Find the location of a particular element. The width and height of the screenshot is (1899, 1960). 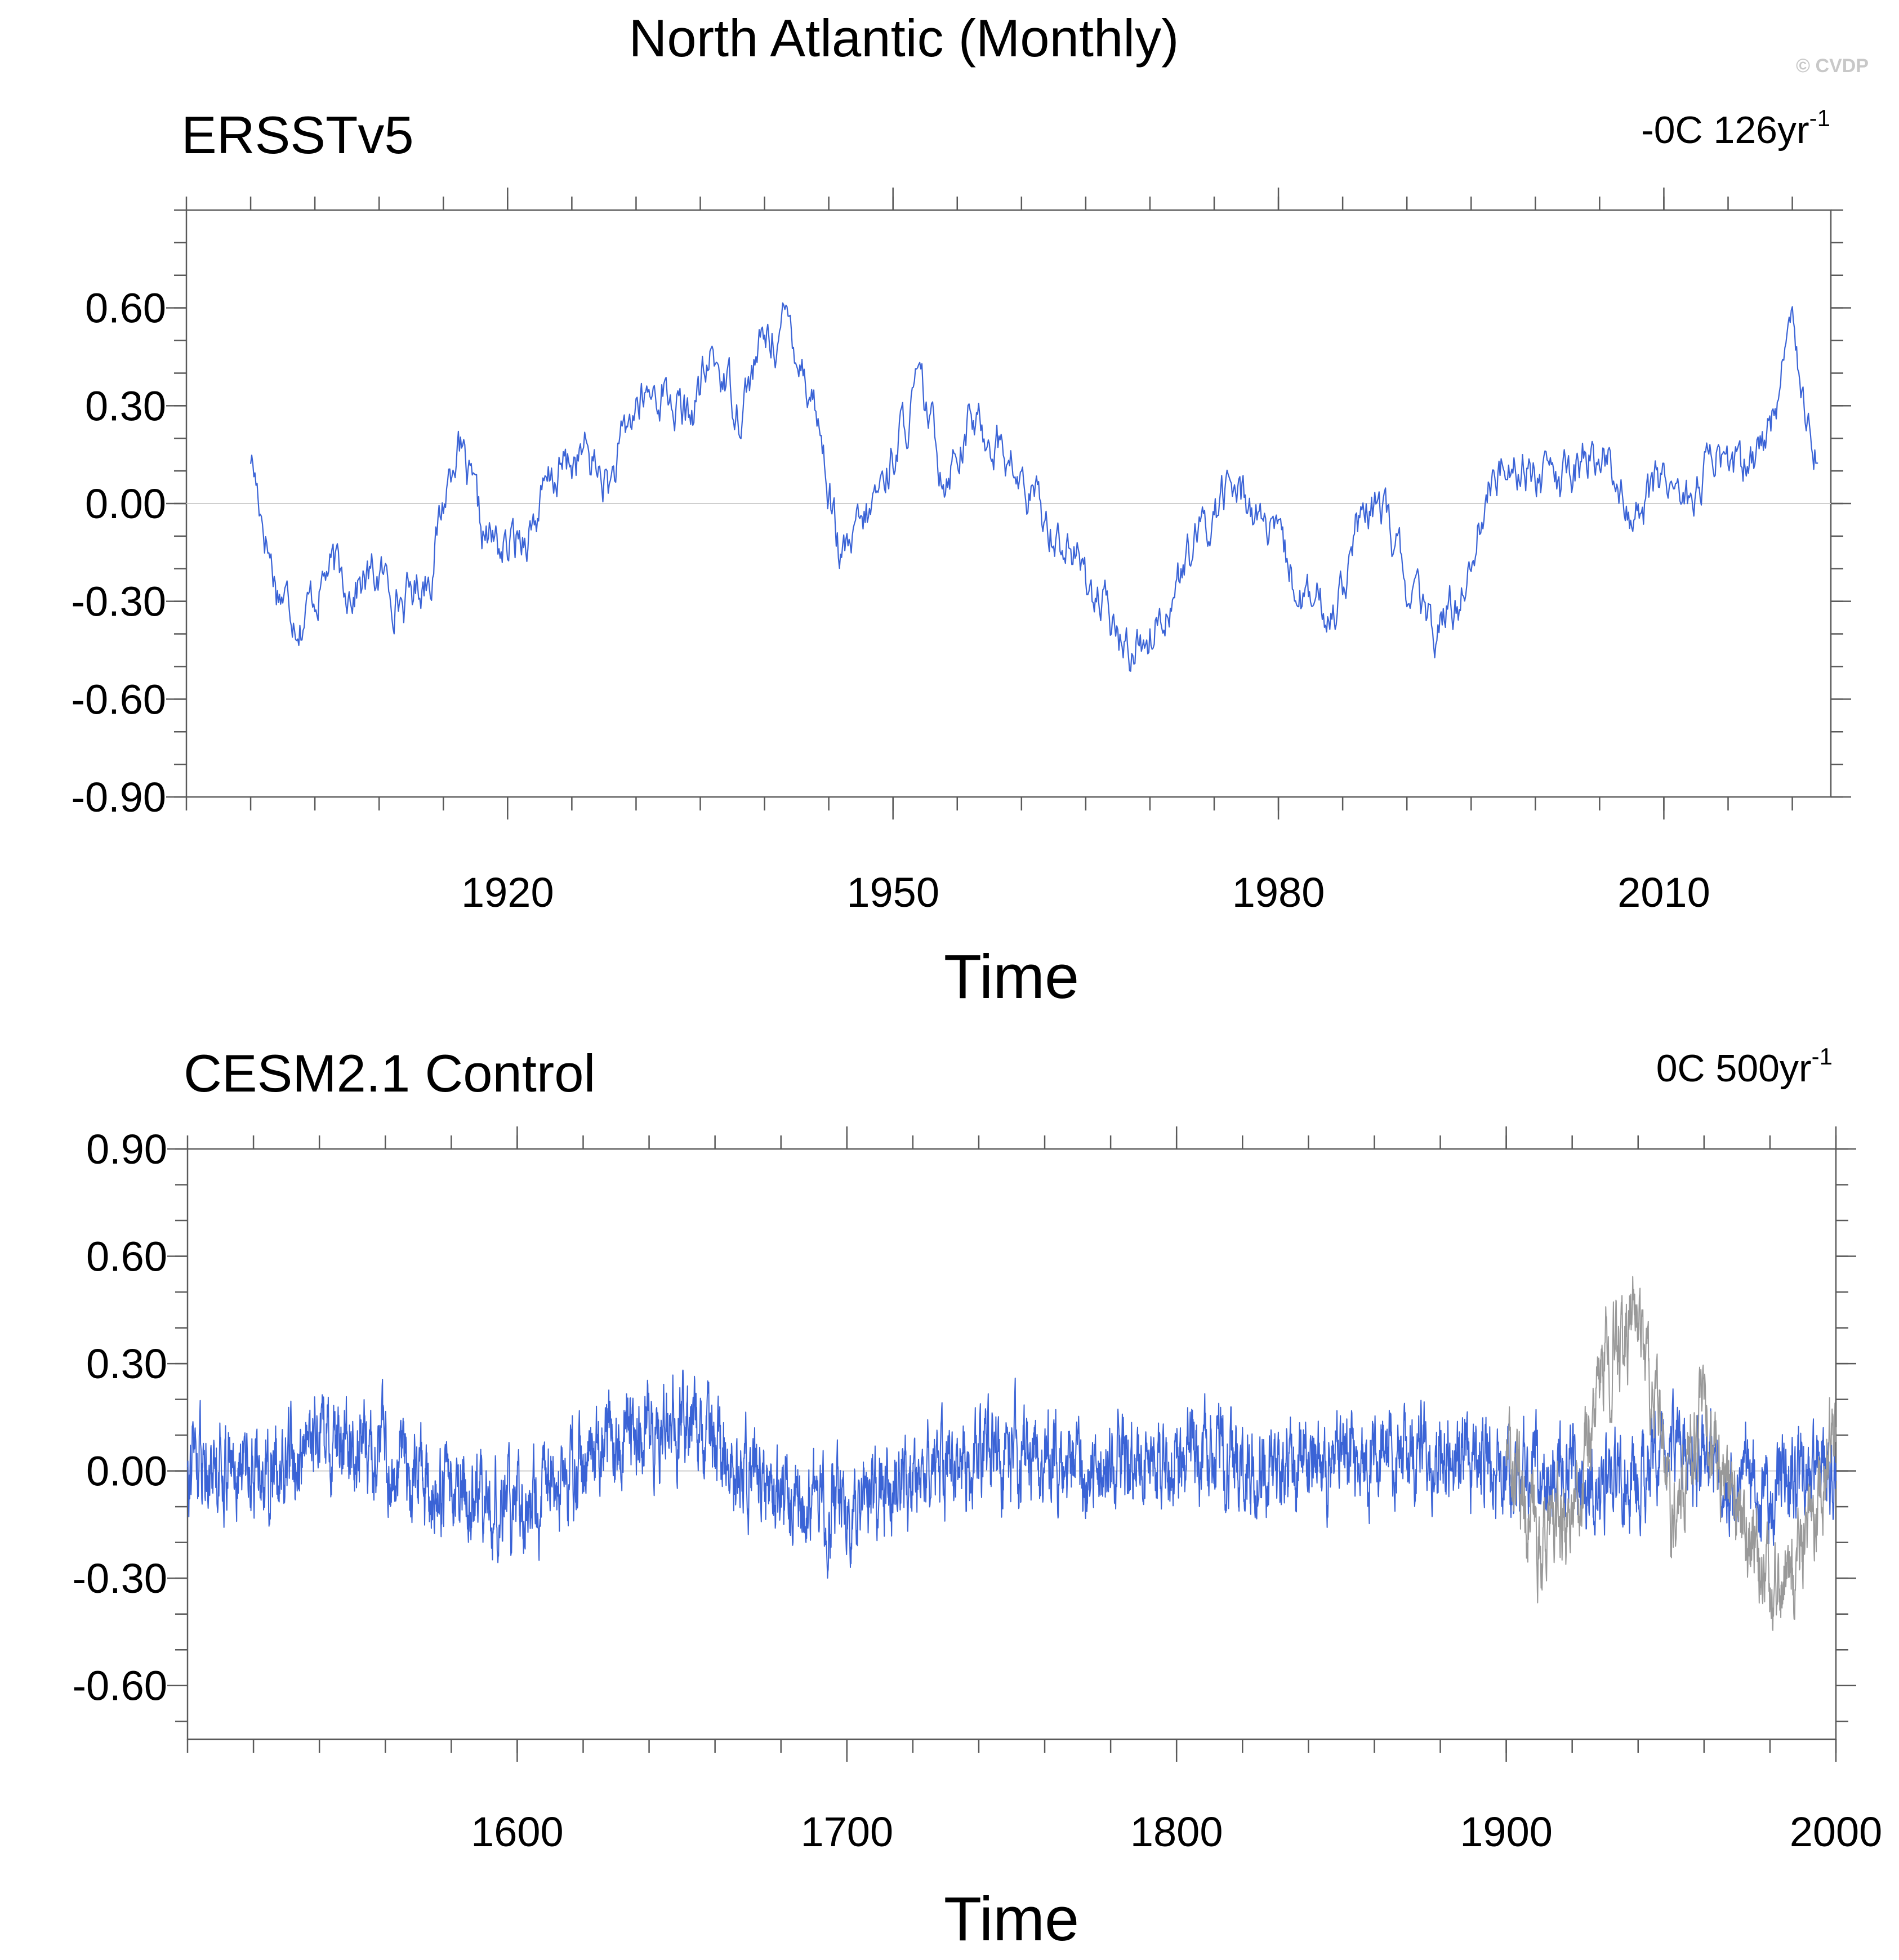

x-tick-labels-ersst: 1920 1950 1980 2010 is located at coordinates (1085, 892).